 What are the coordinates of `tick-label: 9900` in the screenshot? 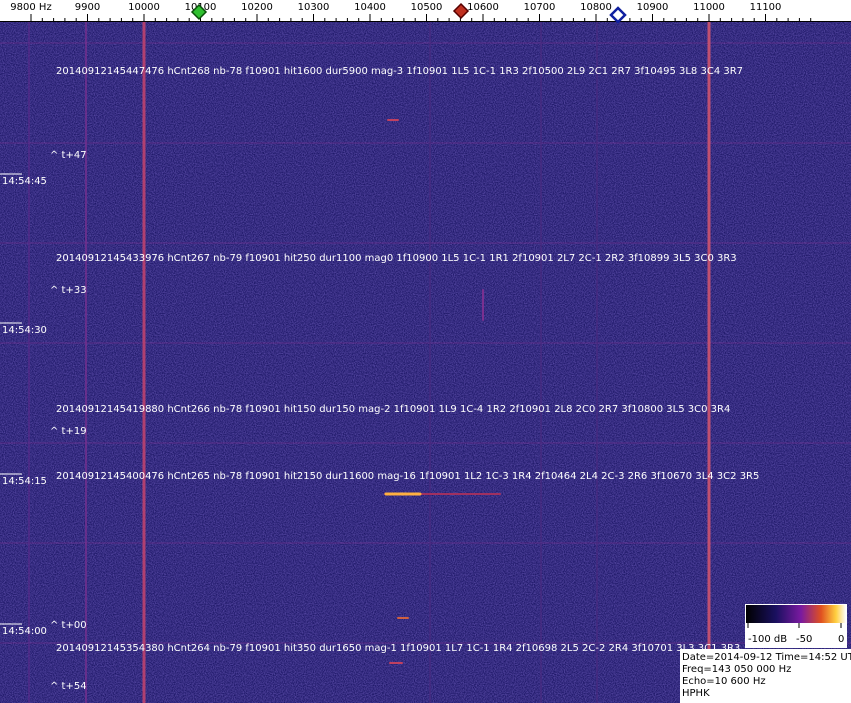 It's located at (87, 7).